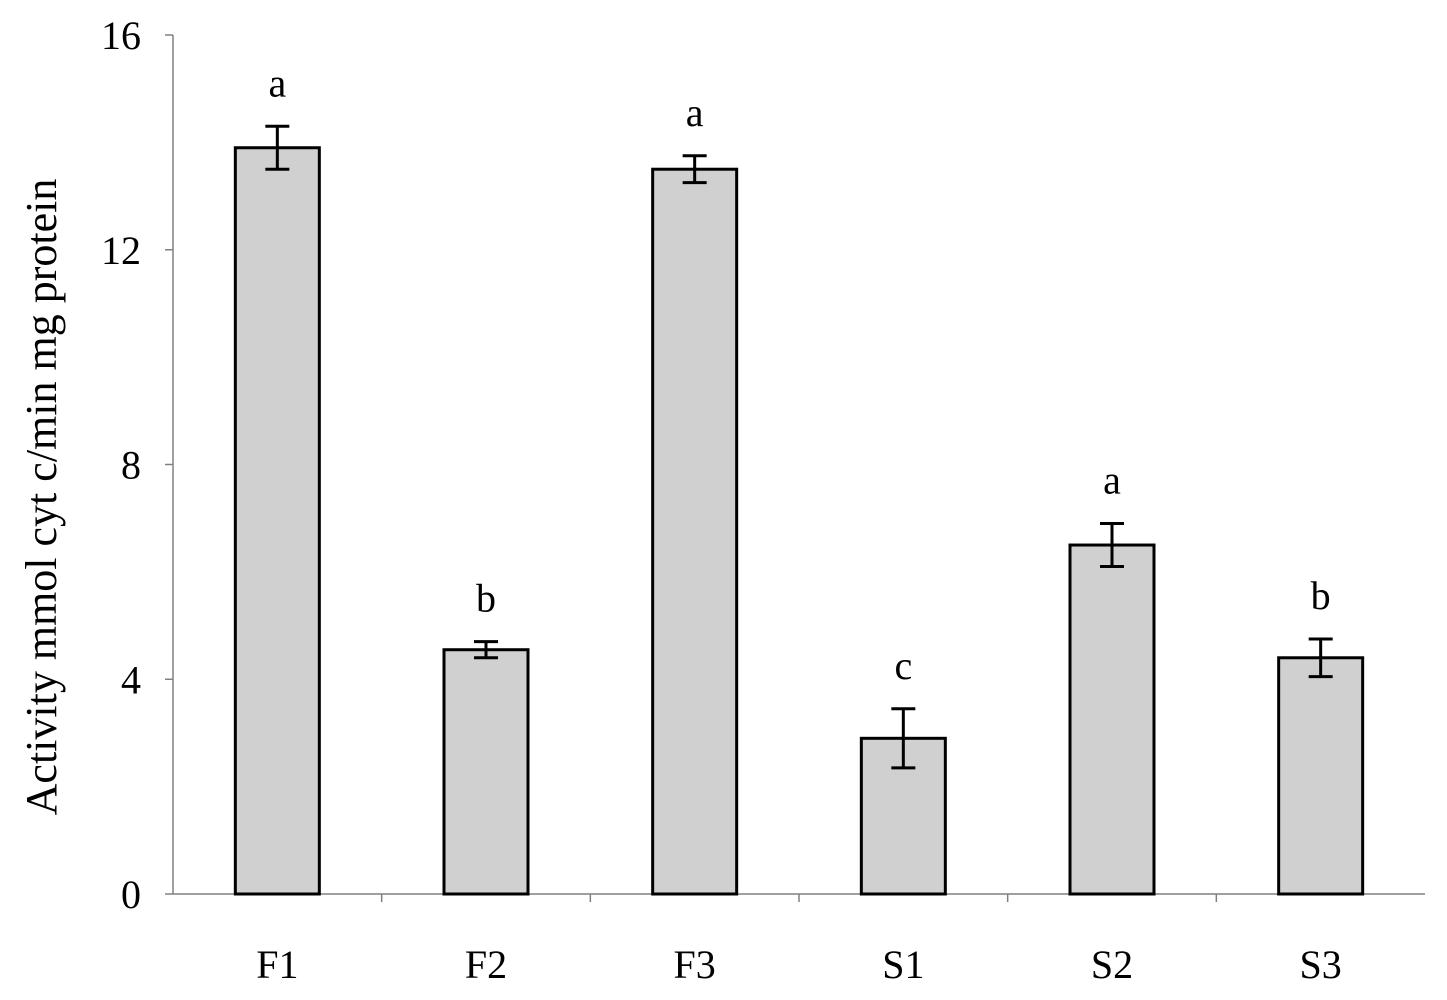 This screenshot has height=1000, width=1447. I want to click on y-tick-labels: 0 4 8 12 16, so click(121, 465).